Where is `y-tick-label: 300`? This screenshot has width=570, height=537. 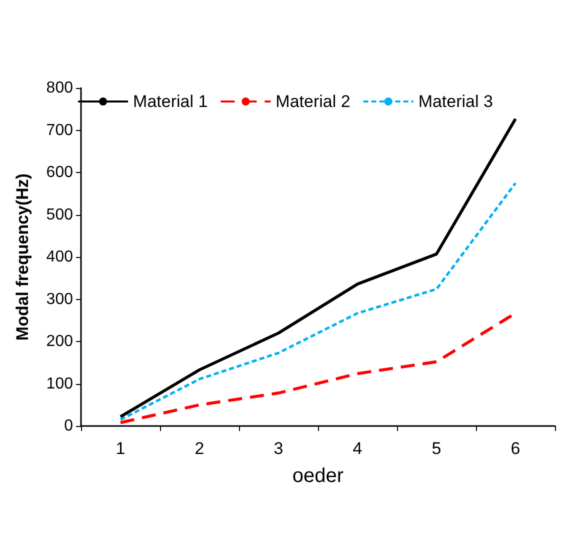
y-tick-label: 300 is located at coordinates (60, 299).